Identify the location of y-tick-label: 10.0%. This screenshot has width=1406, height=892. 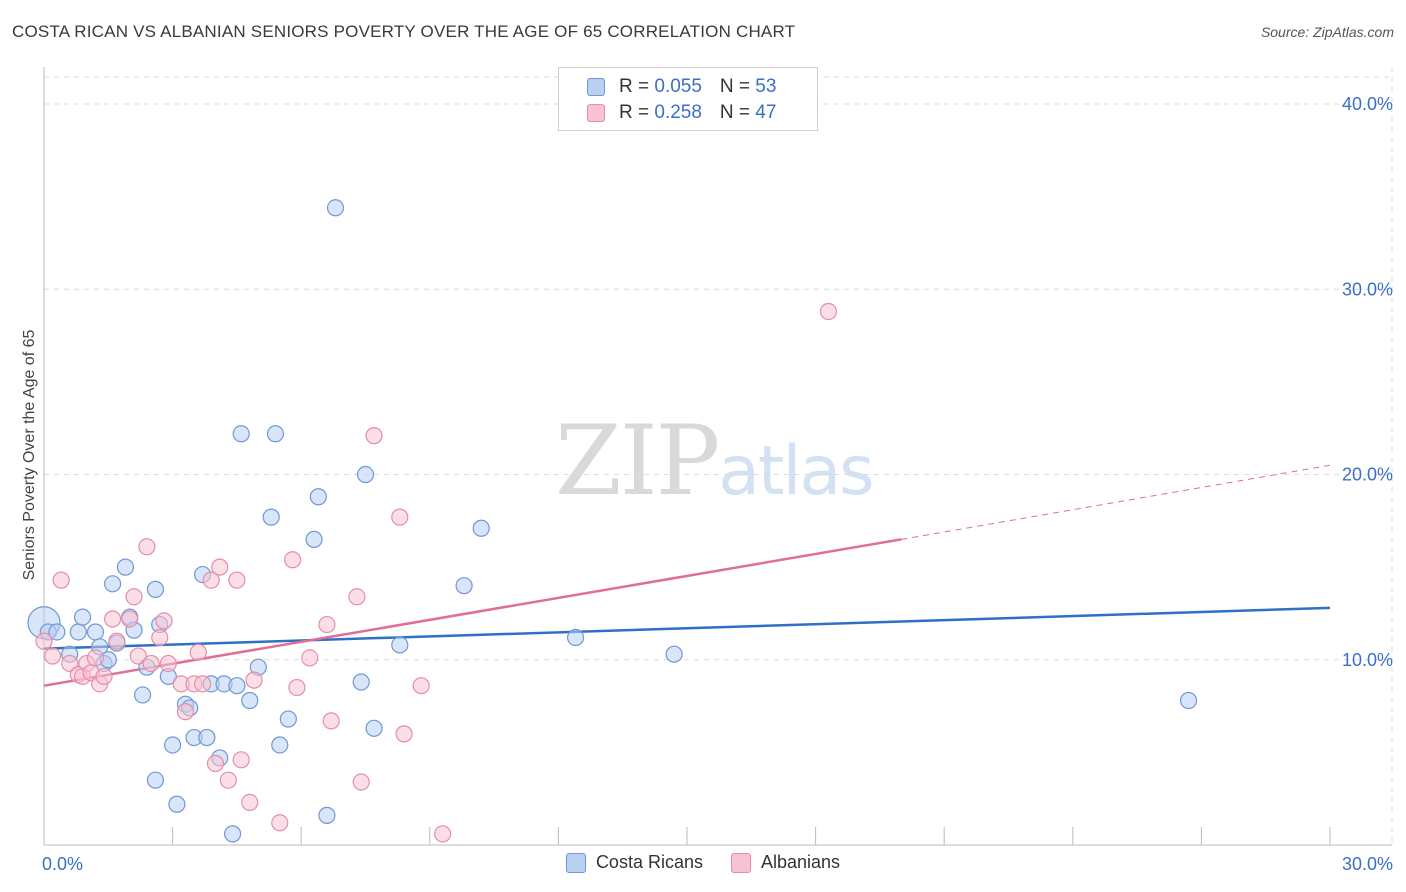
(1367, 660).